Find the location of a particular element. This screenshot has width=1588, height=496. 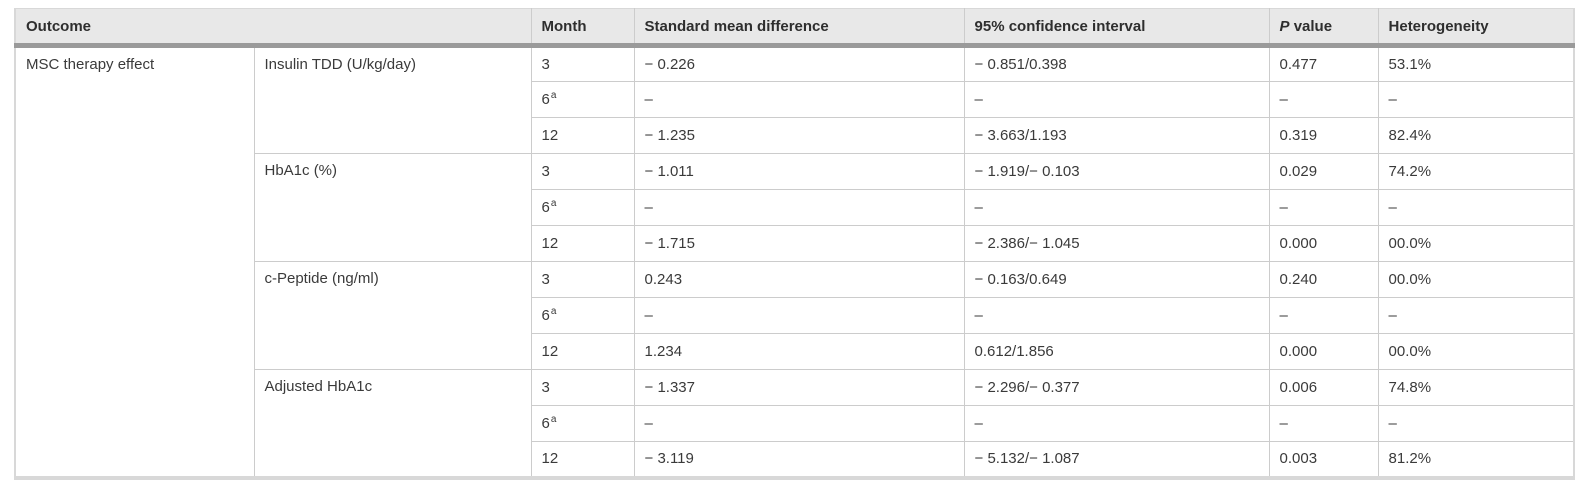

table-row: 12− 1.235− 3.663/1.193 0.319 82.4% is located at coordinates (795, 135).